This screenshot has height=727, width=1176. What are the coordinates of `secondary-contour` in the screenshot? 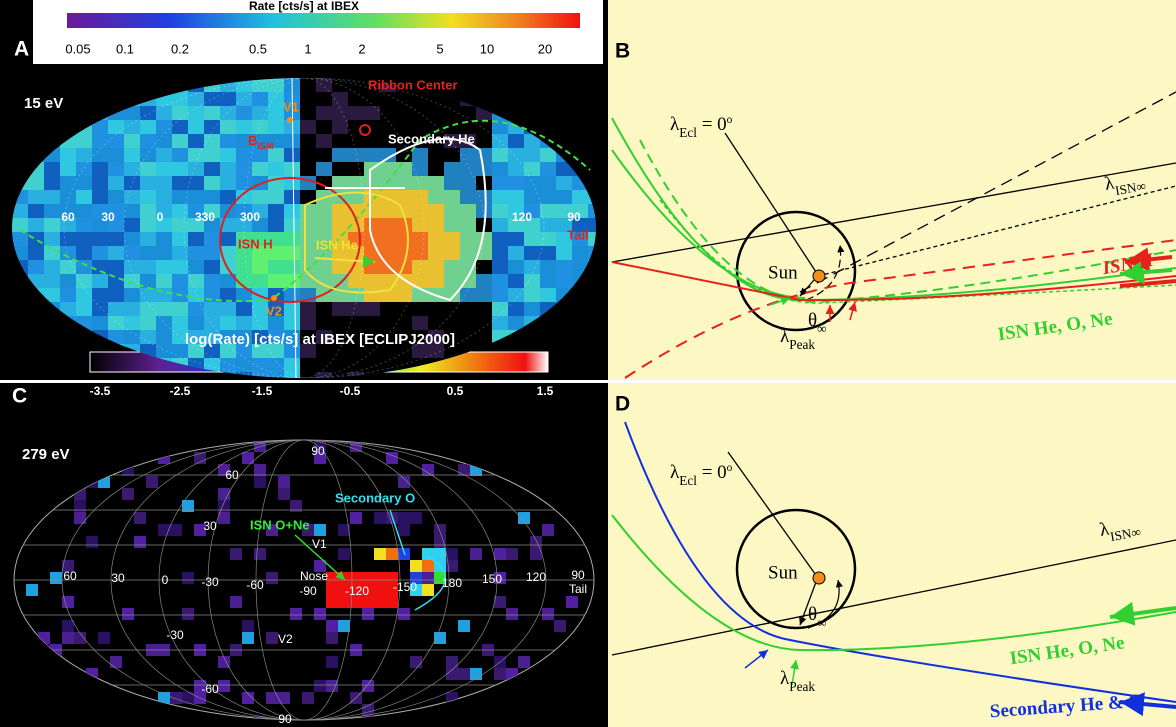 It's located at (428, 219).